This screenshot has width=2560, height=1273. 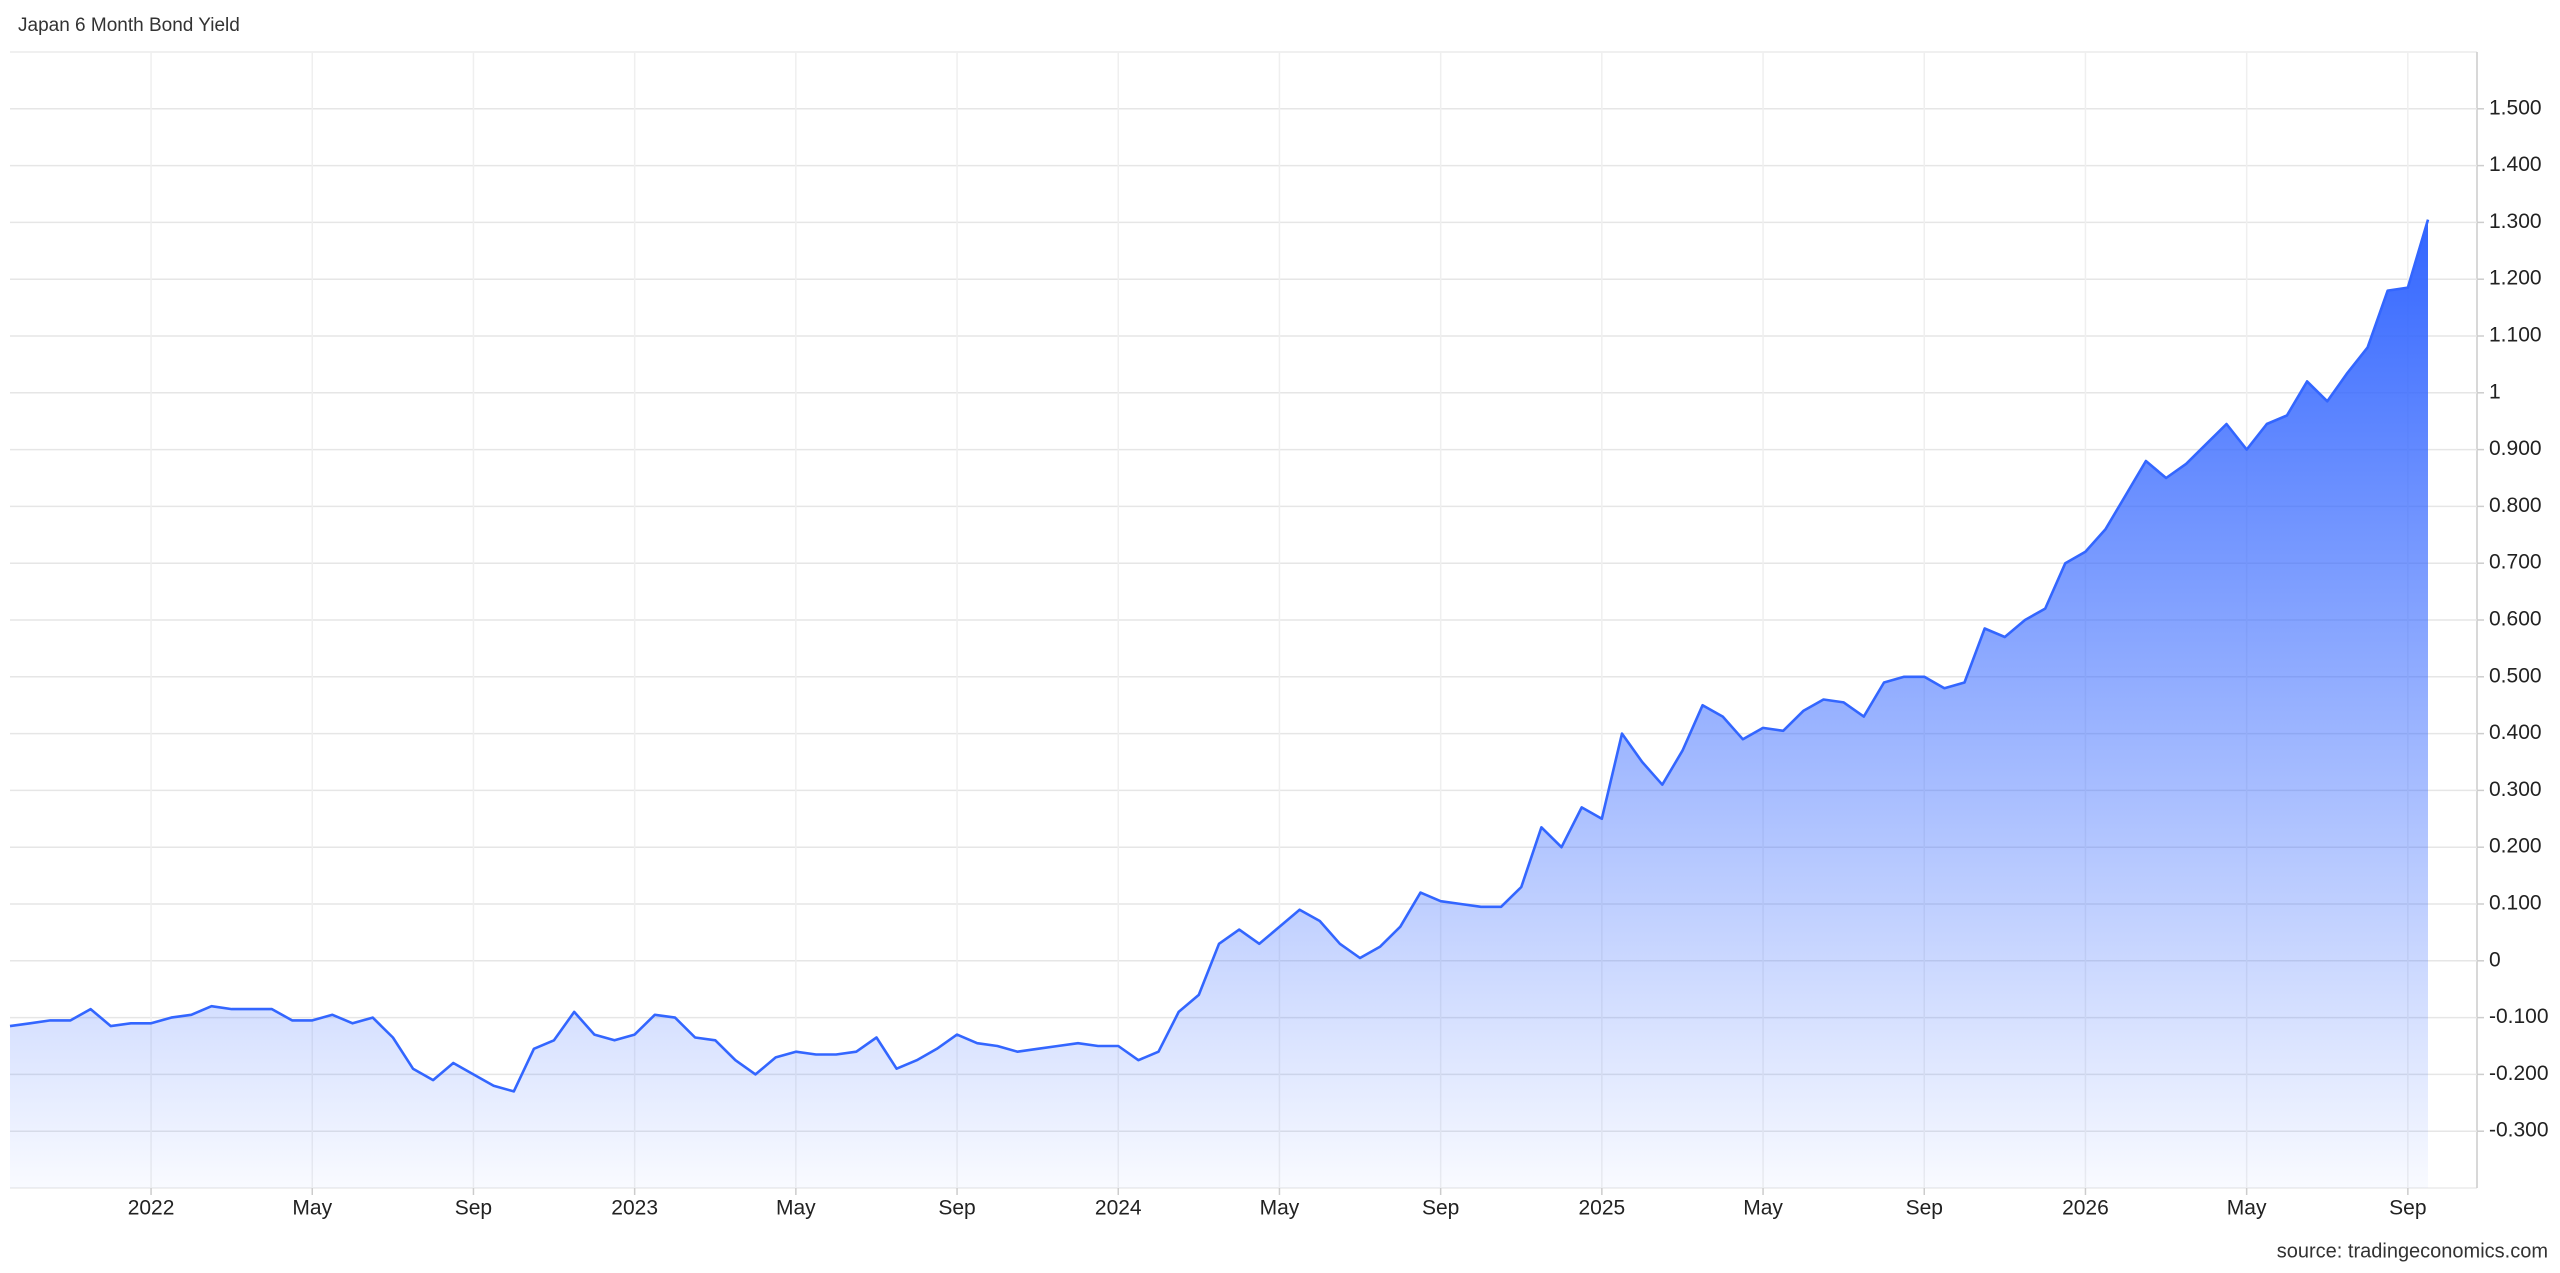 What do you see at coordinates (2515, 107) in the screenshot?
I see `y-tick-label: 1.500` at bounding box center [2515, 107].